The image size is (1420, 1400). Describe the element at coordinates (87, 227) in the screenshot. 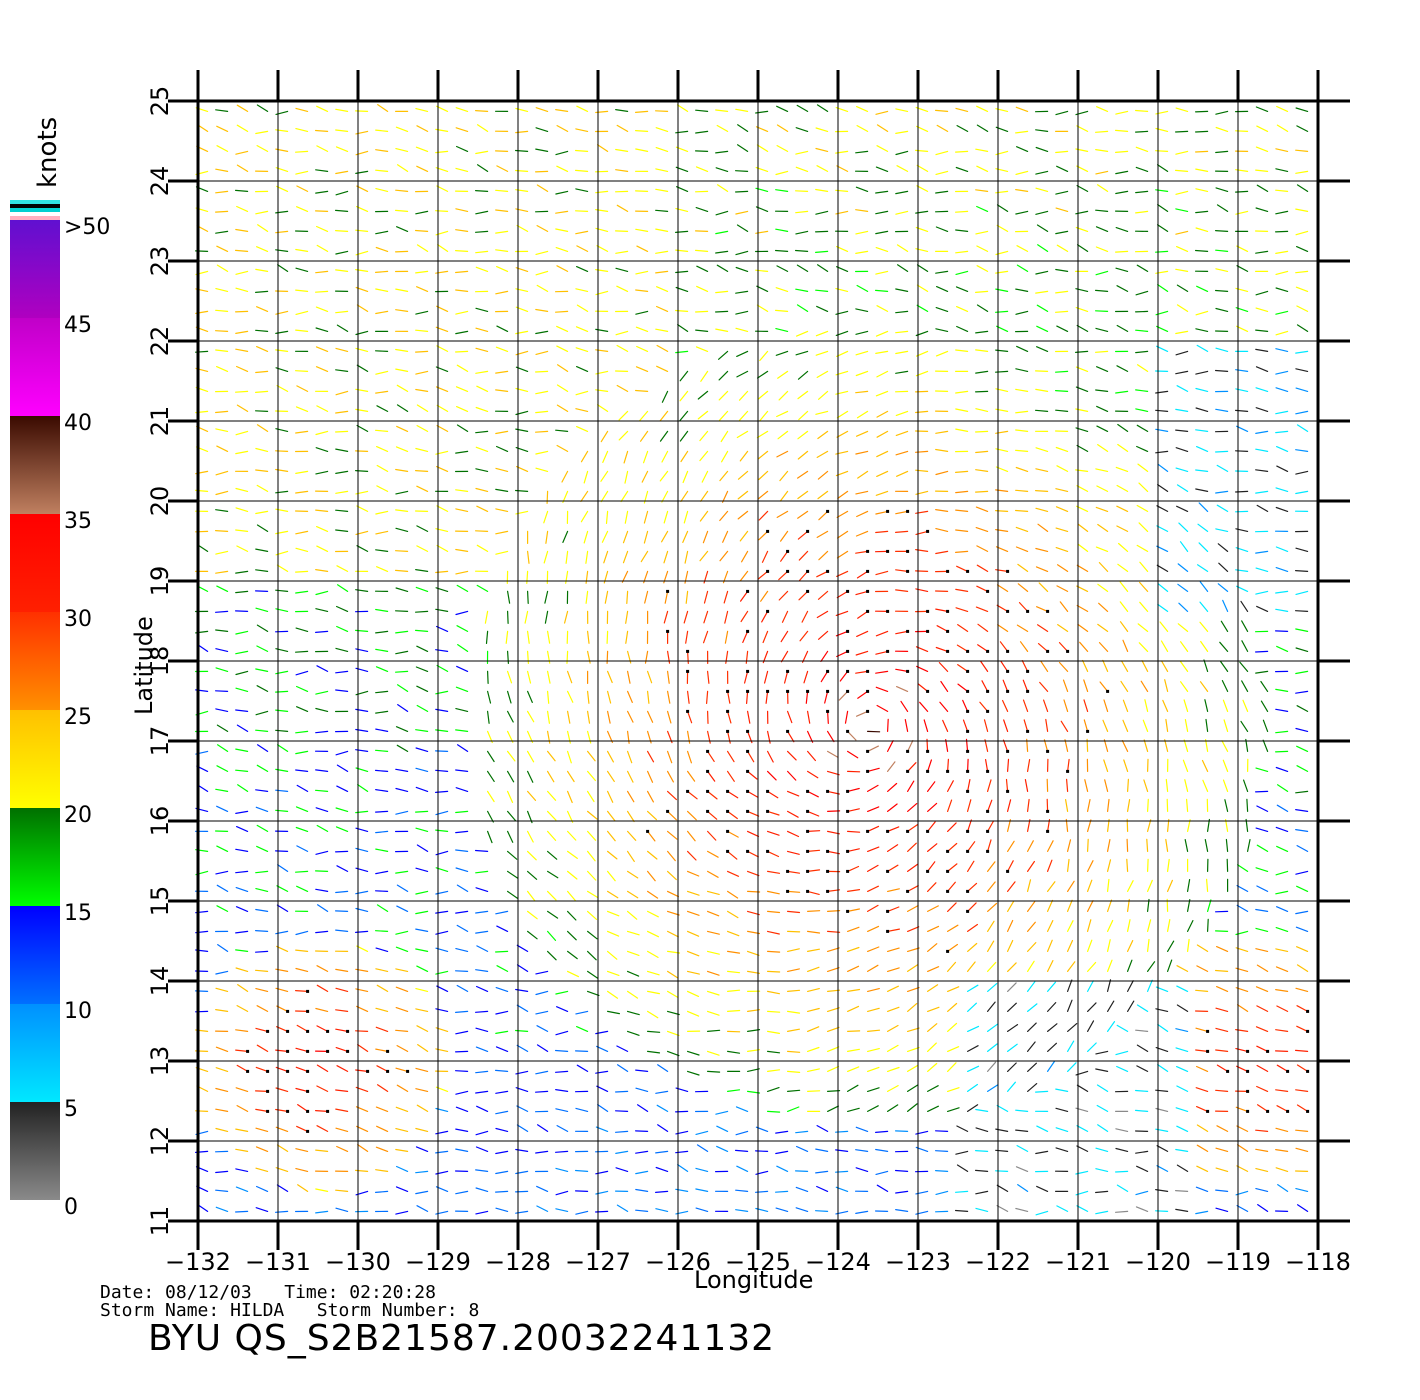

I see `colorbar-tick-label: >50` at that location.